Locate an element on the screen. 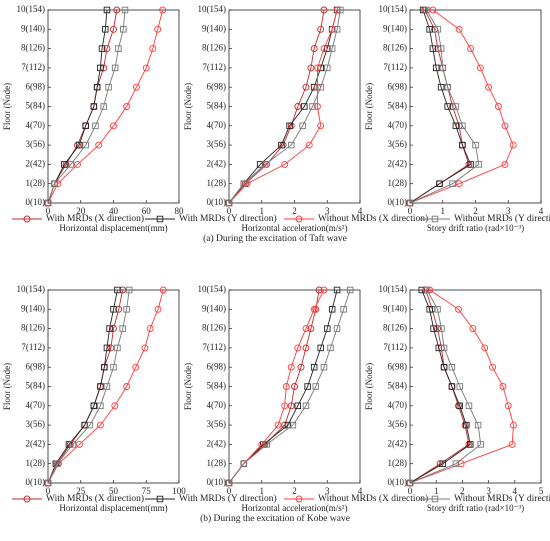  y-tick-label: 3(56) is located at coordinates (36, 424).